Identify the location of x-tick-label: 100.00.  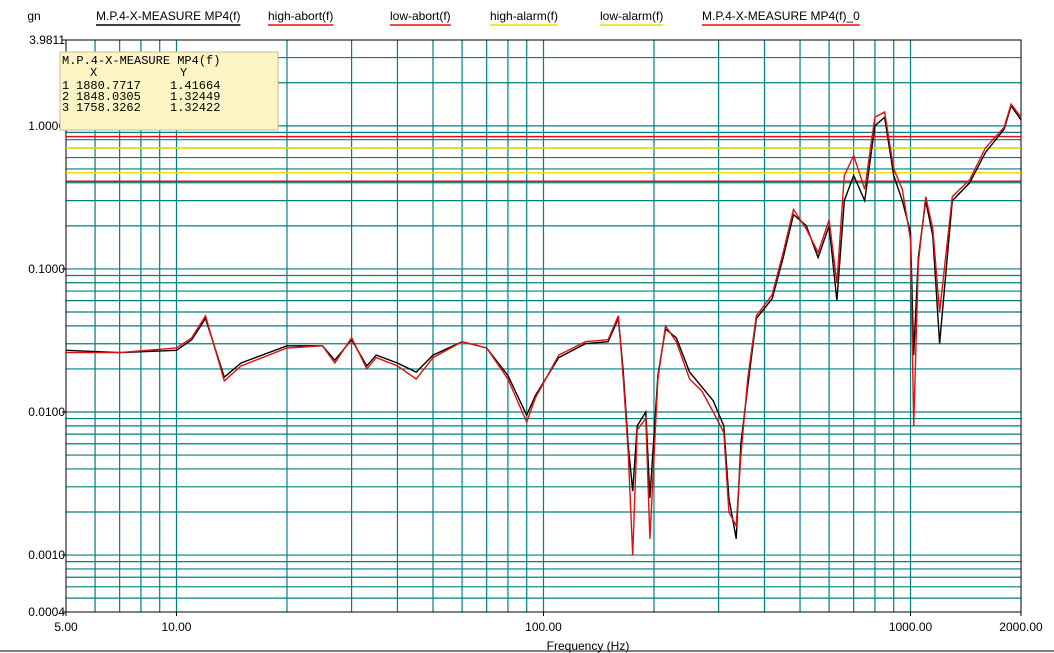
(543, 627).